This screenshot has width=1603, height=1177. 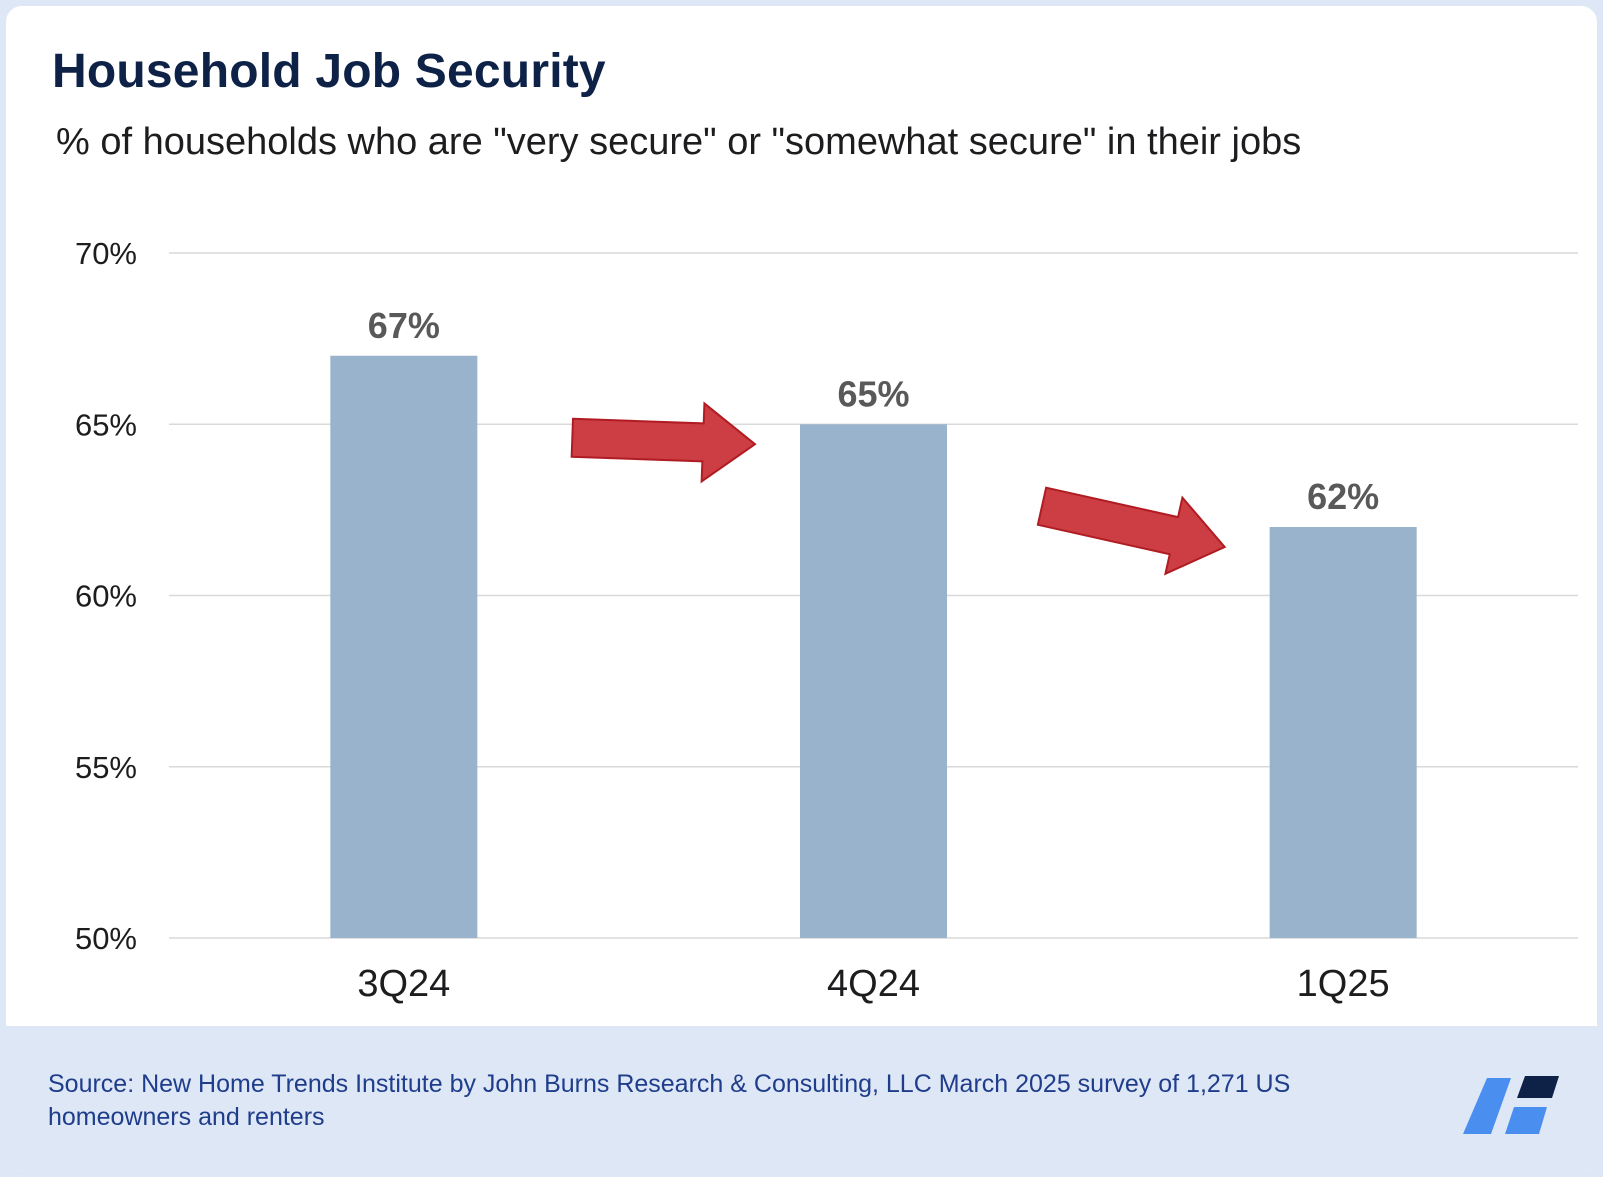 What do you see at coordinates (106, 253) in the screenshot?
I see `y-tick-label: 70%` at bounding box center [106, 253].